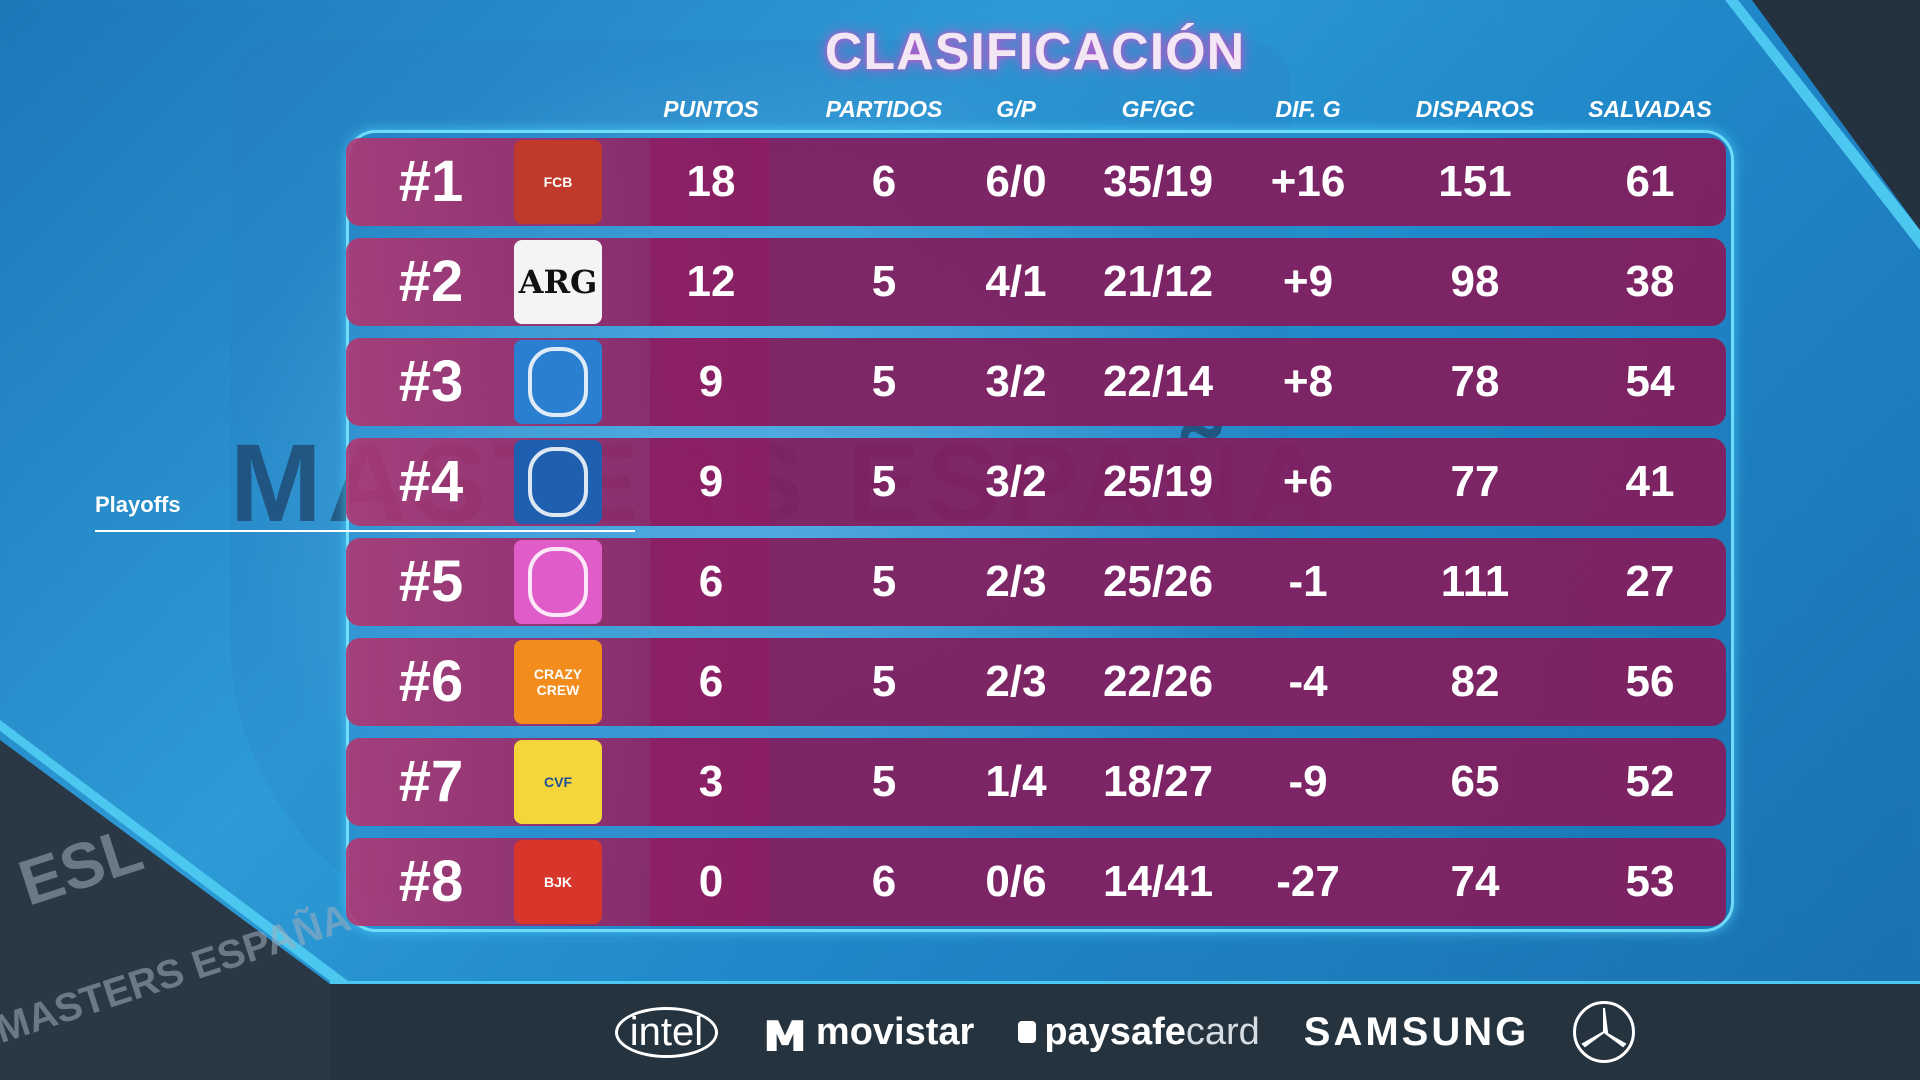 The width and height of the screenshot is (1920, 1080). What do you see at coordinates (1016, 181) in the screenshot?
I see `cell-gp: 6/0` at bounding box center [1016, 181].